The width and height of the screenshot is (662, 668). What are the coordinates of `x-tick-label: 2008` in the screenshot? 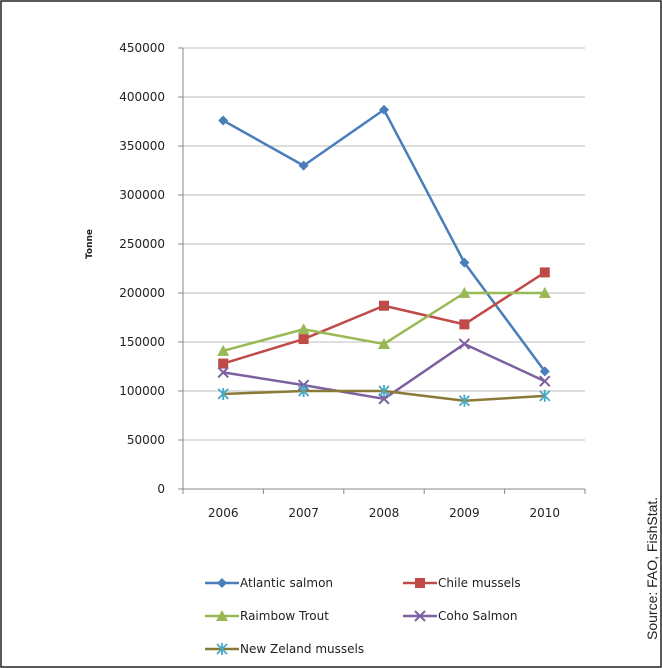 It's located at (384, 513).